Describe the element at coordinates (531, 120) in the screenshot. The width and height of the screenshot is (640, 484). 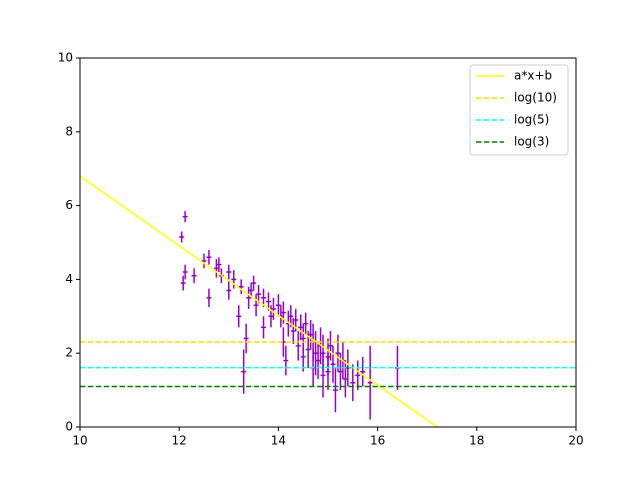
I see `legend-label: log(5)` at that location.